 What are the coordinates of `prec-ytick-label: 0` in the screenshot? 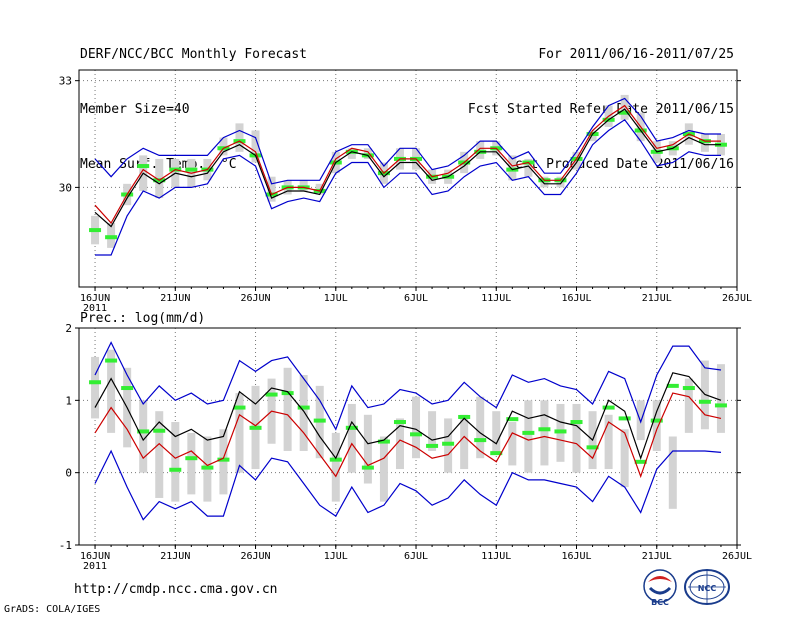 It's located at (68, 473).